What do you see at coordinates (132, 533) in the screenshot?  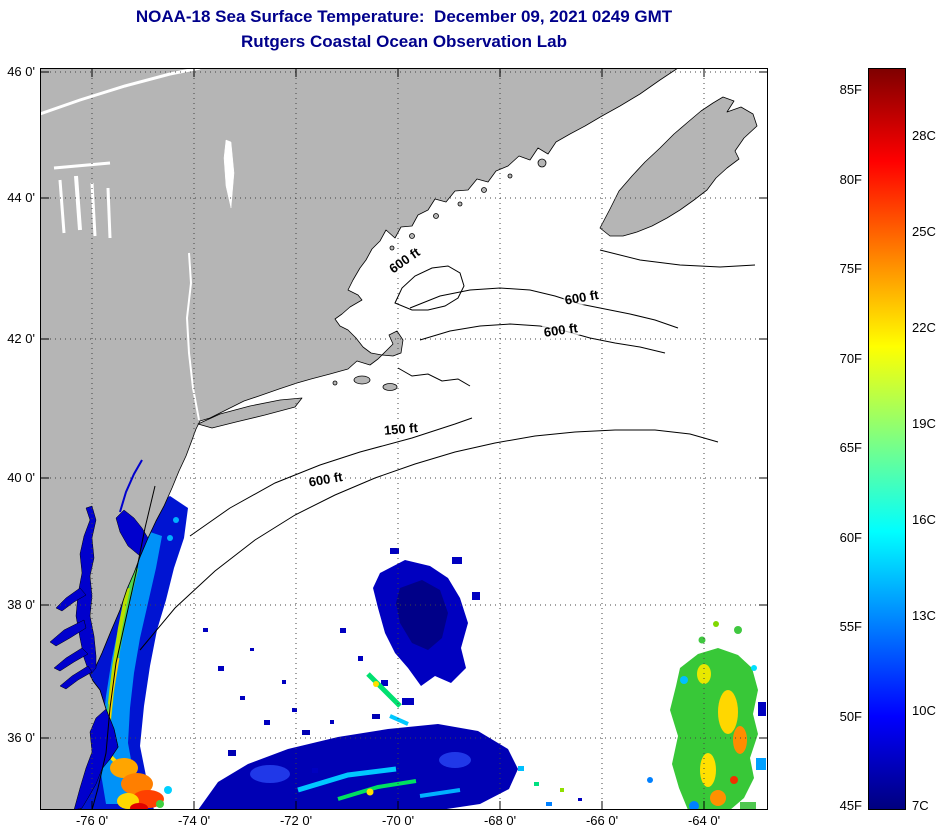 I see `delaware-bay` at bounding box center [132, 533].